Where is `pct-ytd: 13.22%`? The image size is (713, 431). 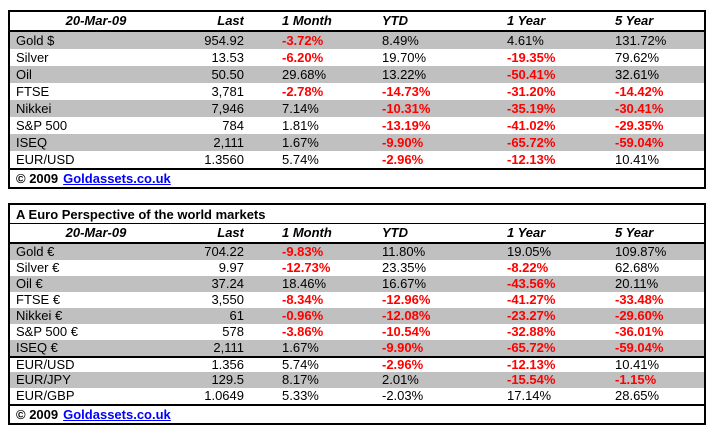 pct-ytd: 13.22% is located at coordinates (404, 74).